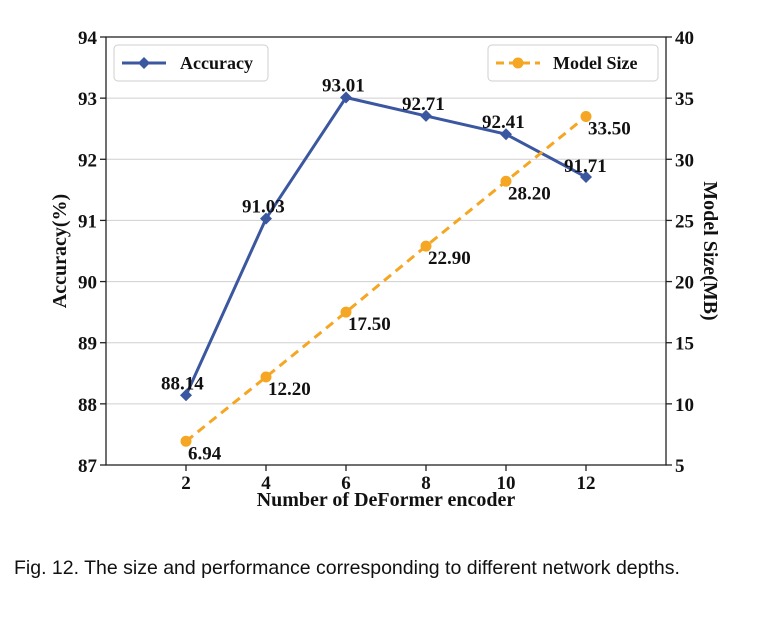 The height and width of the screenshot is (622, 759). Describe the element at coordinates (144, 63) in the screenshot. I see `legend-accuracy-diamond-icon` at that location.